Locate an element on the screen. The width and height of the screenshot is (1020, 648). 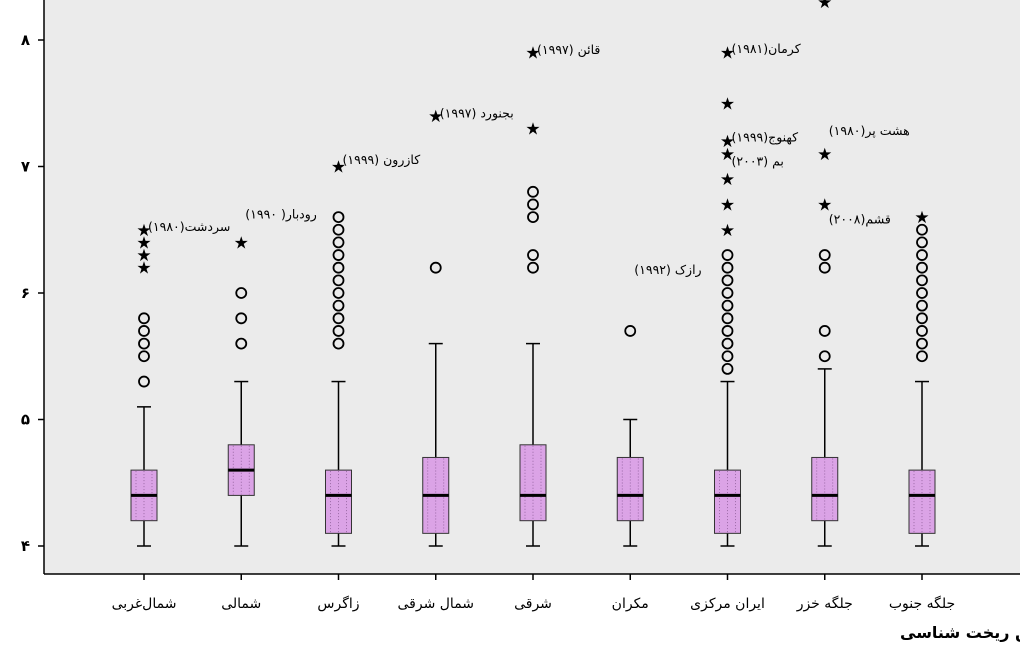
y-tick-label: ۵ is located at coordinates (25, 420).